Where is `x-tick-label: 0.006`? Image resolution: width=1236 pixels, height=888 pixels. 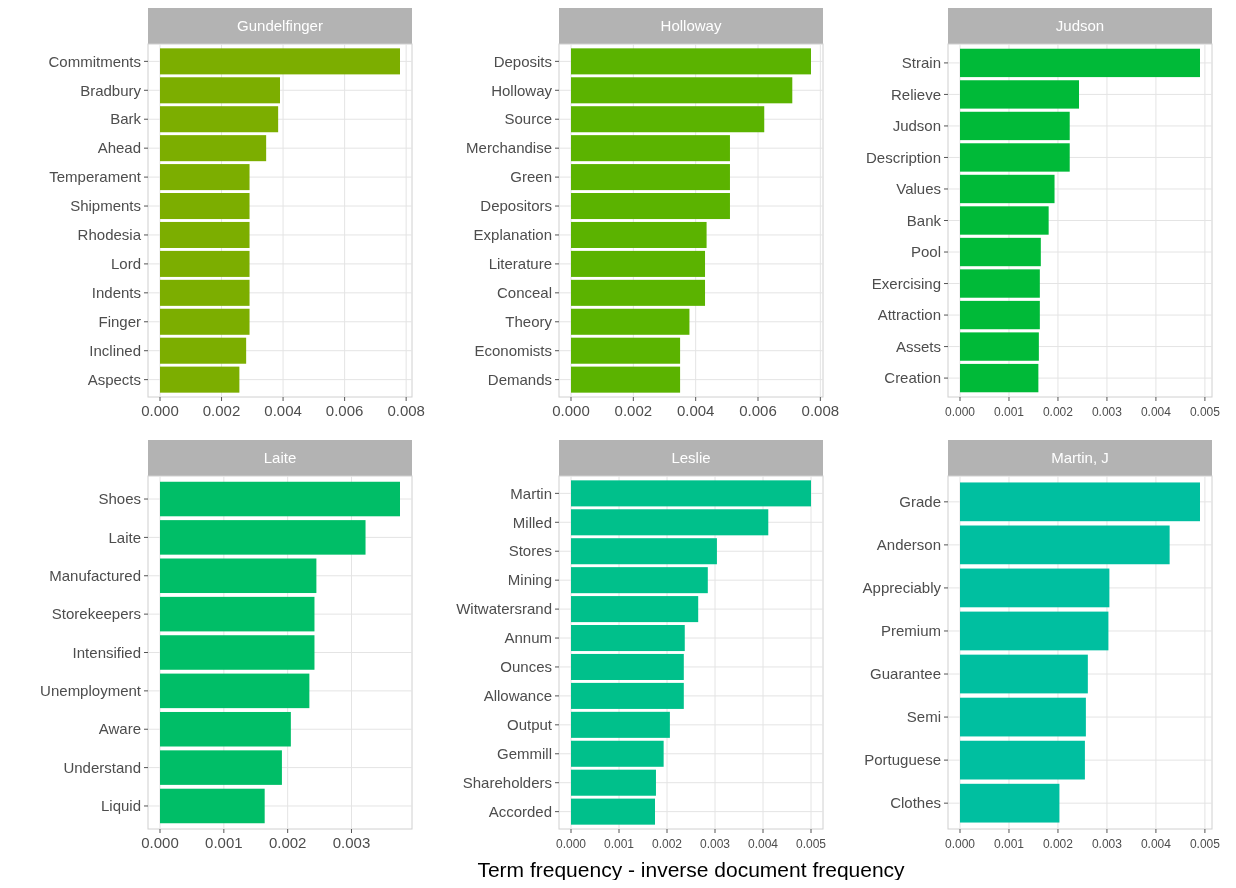 x-tick-label: 0.006 is located at coordinates (758, 410).